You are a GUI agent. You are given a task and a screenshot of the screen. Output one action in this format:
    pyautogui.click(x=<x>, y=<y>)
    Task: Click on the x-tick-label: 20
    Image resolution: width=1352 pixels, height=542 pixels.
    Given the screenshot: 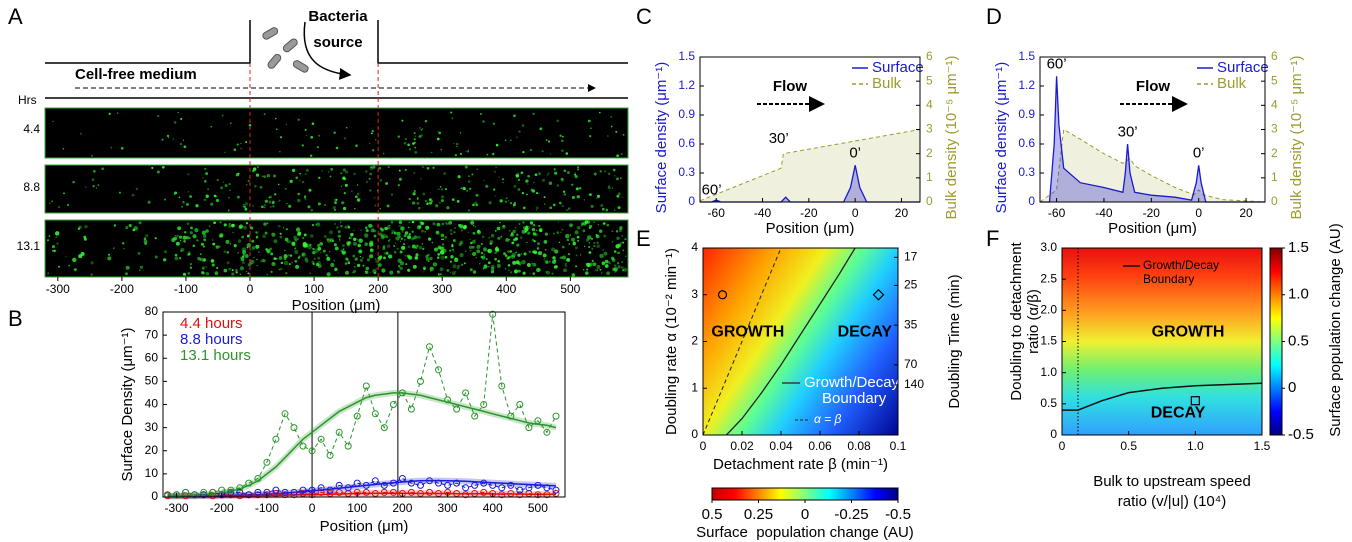 What is the action you would take?
    pyautogui.click(x=902, y=213)
    